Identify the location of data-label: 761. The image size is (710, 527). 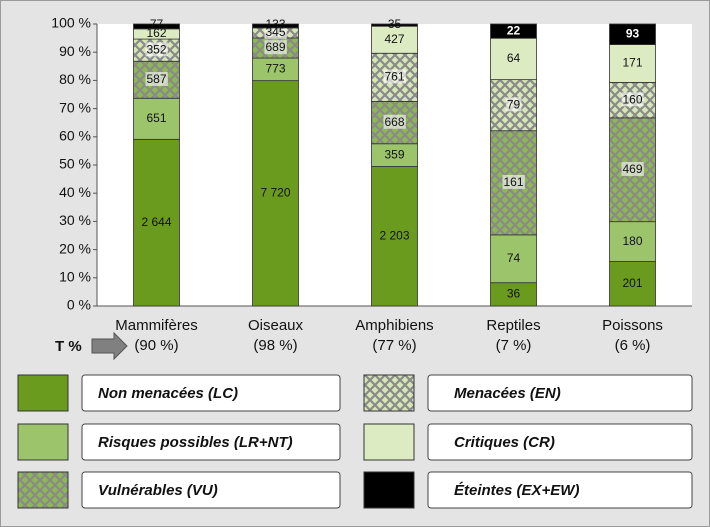
(394, 77).